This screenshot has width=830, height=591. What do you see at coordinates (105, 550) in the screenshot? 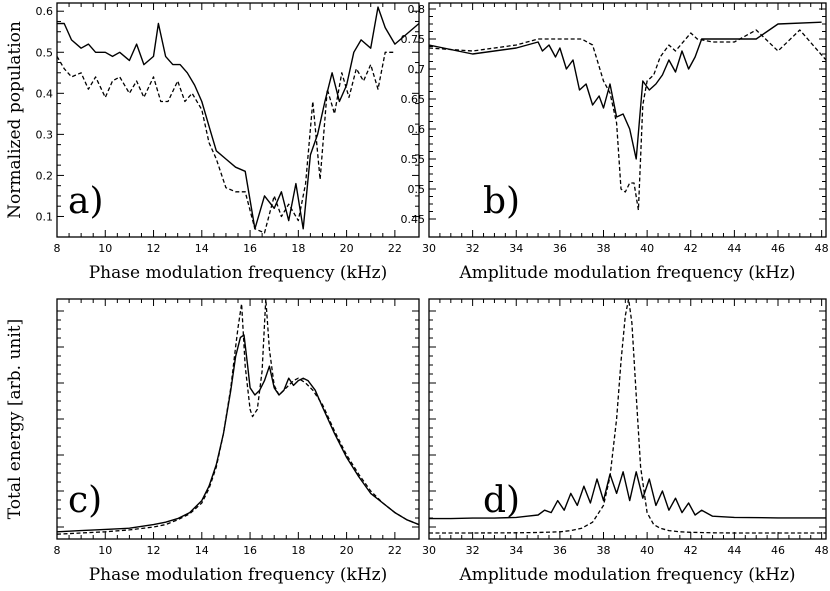
I see `panel-c-xtick-label: 10` at bounding box center [105, 550].